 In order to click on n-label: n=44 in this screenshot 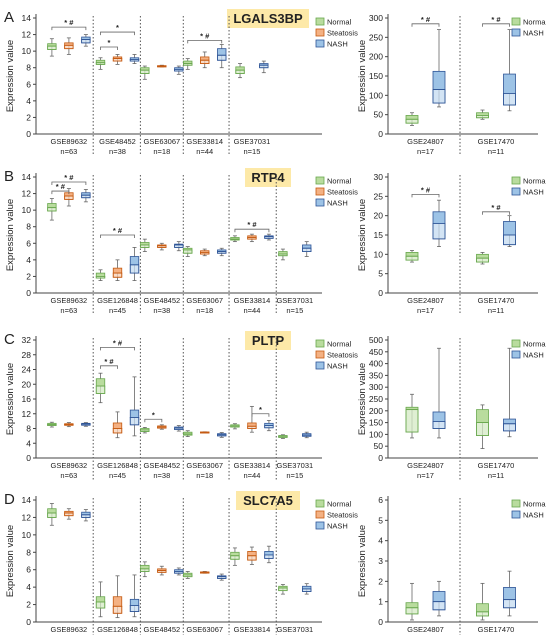, I will do `click(251, 310)`.